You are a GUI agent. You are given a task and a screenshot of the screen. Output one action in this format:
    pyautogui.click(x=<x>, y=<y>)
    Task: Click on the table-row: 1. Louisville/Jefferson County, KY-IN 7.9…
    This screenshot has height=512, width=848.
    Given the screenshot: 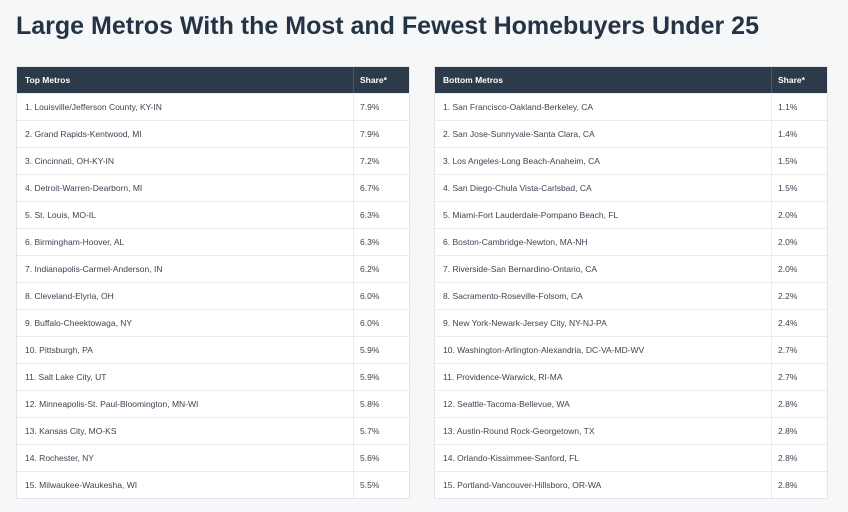 What is the action you would take?
    pyautogui.click(x=213, y=106)
    